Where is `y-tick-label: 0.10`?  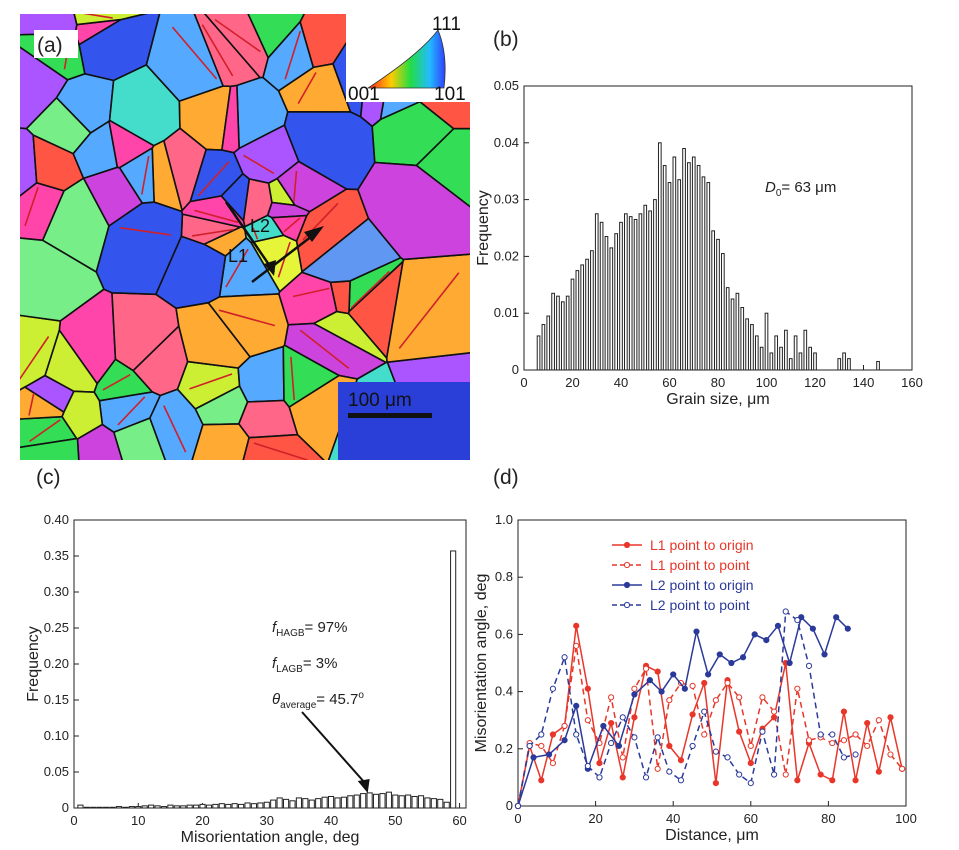 y-tick-label: 0.10 is located at coordinates (56, 735).